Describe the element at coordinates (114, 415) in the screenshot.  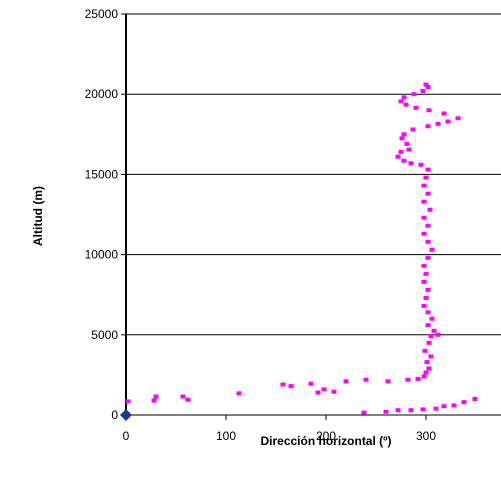
I see `y-tick-label: 0` at that location.